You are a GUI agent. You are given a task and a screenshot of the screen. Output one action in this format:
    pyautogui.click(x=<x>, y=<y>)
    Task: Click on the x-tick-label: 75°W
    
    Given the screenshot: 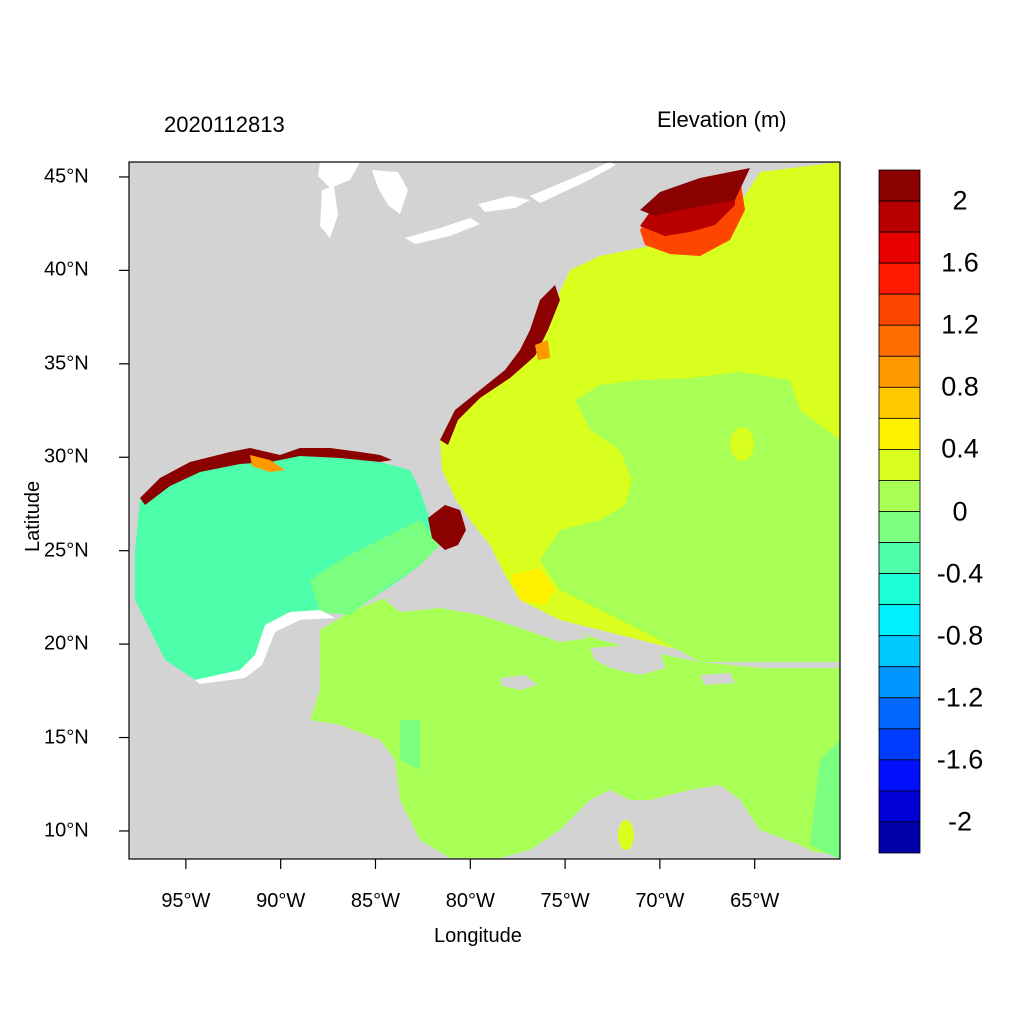 What is the action you would take?
    pyautogui.click(x=565, y=901)
    